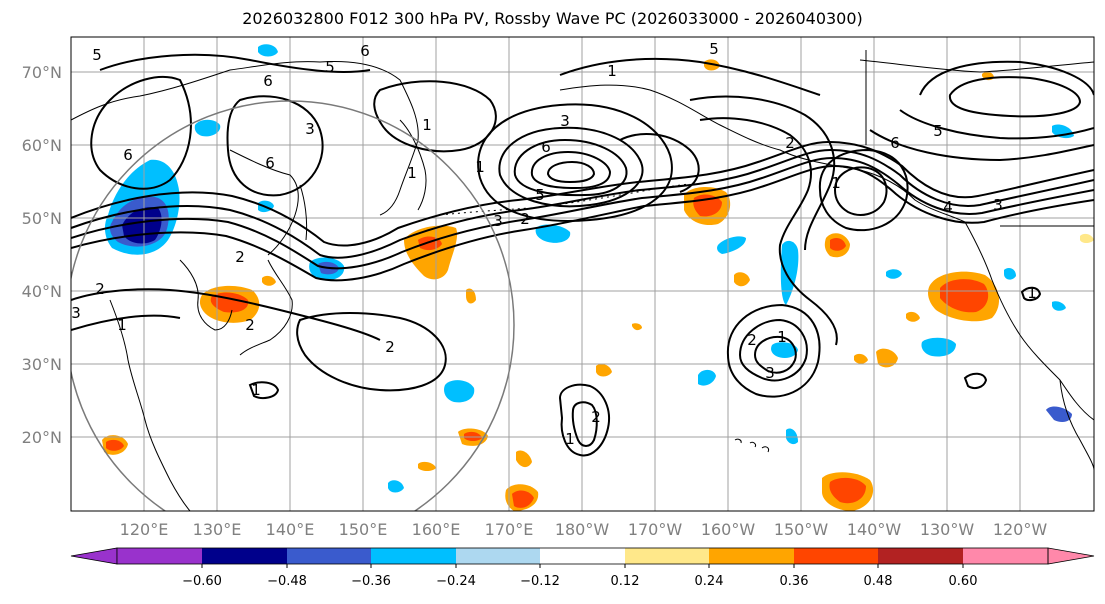 The height and width of the screenshot is (604, 1105). I want to click on lat-label-20n: 20°N, so click(42, 437).